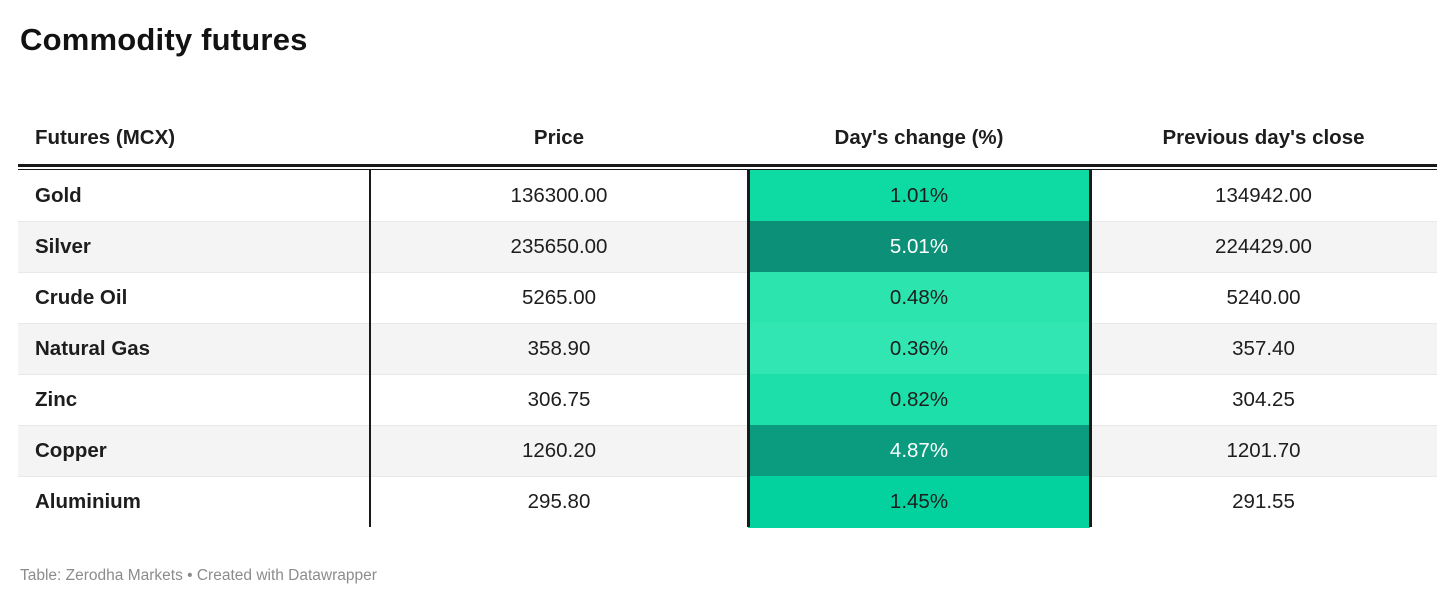  What do you see at coordinates (1263, 399) in the screenshot?
I see `prev-close-cell: 304.25` at bounding box center [1263, 399].